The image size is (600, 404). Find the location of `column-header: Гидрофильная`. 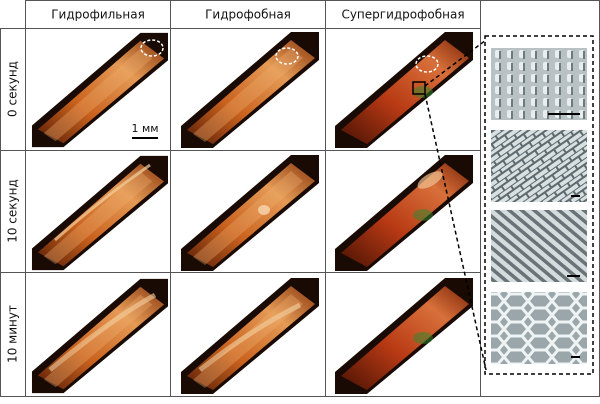

column-header: Гидрофильная is located at coordinates (98, 15).